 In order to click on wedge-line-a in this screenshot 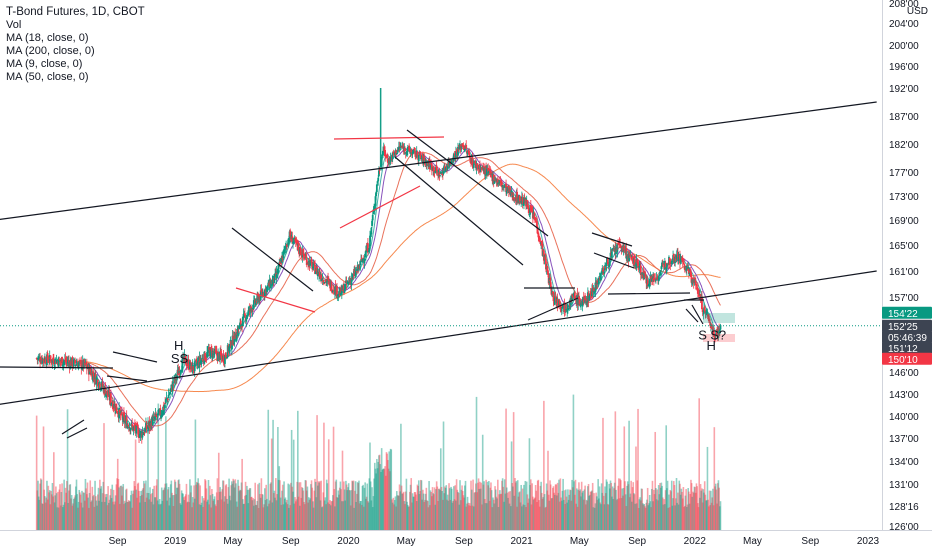, I will do `click(73, 427)`.